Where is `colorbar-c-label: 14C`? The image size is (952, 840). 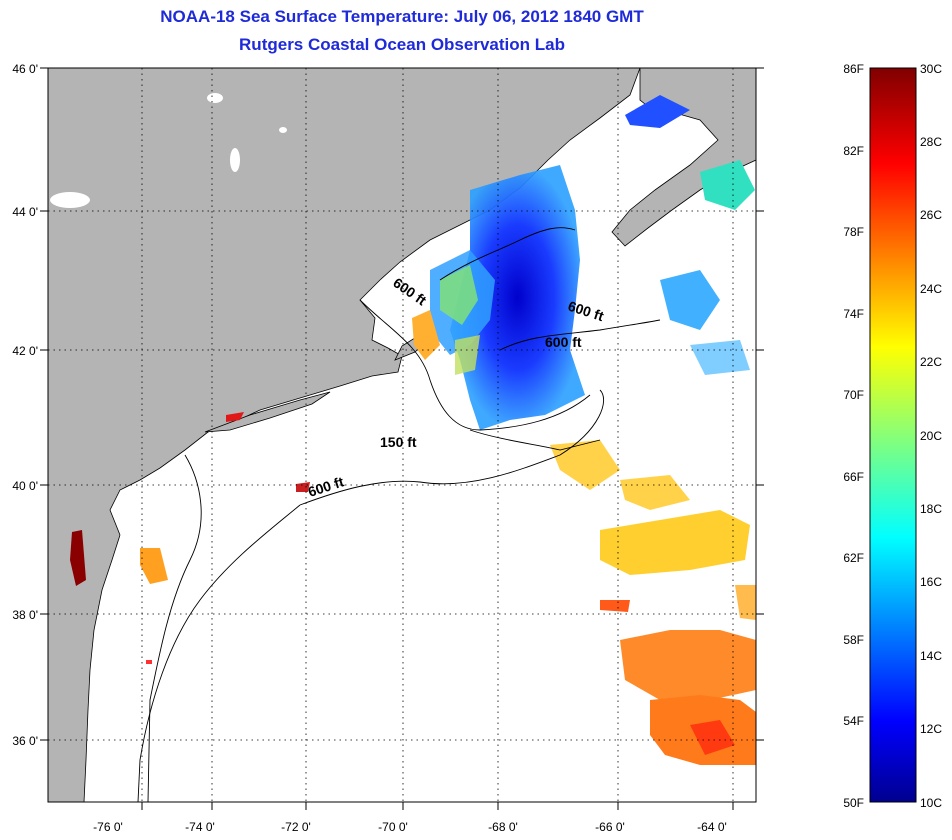
colorbar-c-label: 14C is located at coordinates (931, 656).